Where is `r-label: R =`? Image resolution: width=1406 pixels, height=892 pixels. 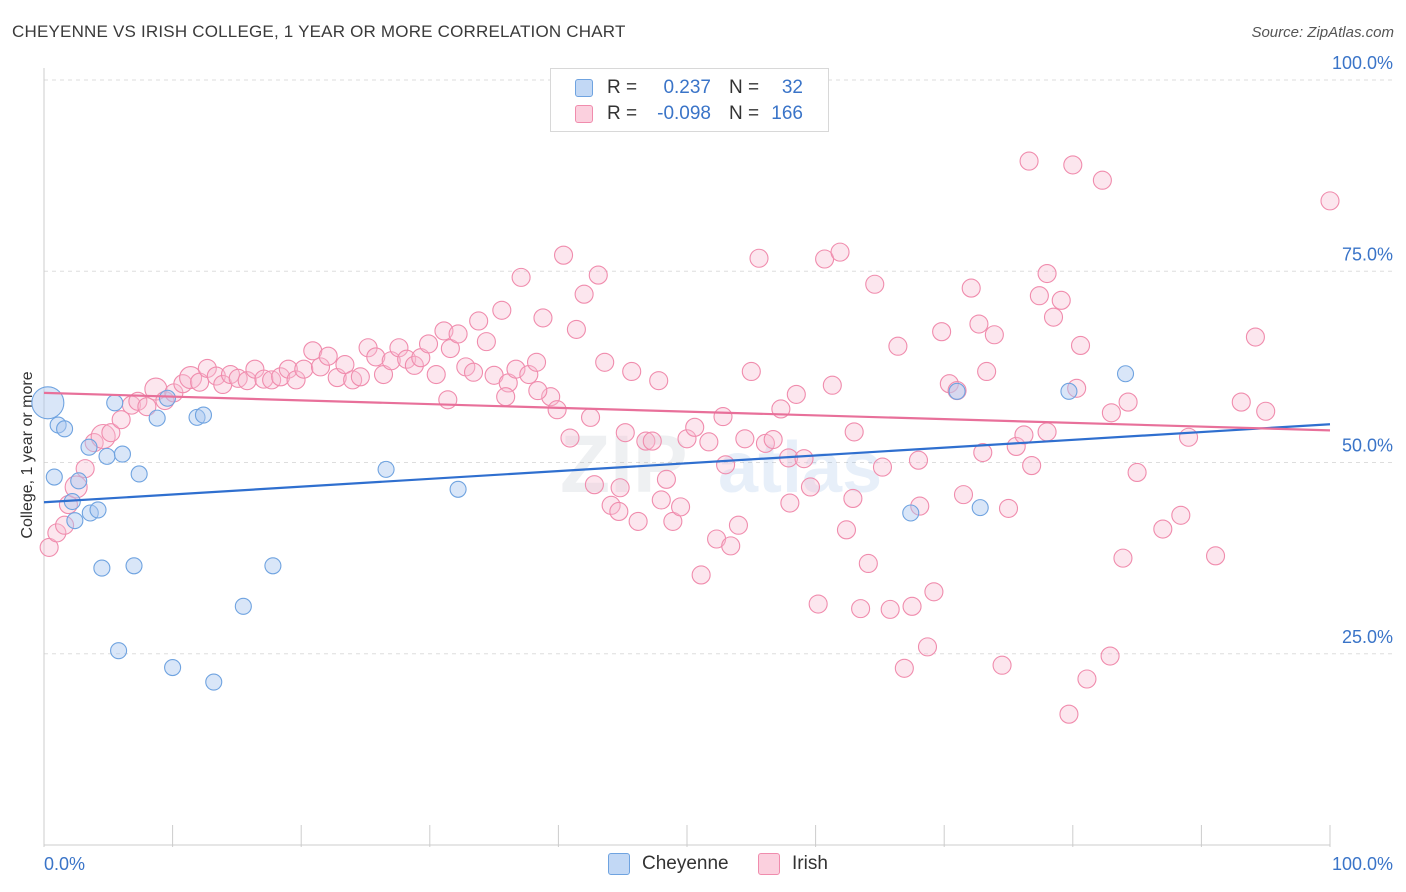 r-label: R = is located at coordinates (622, 87).